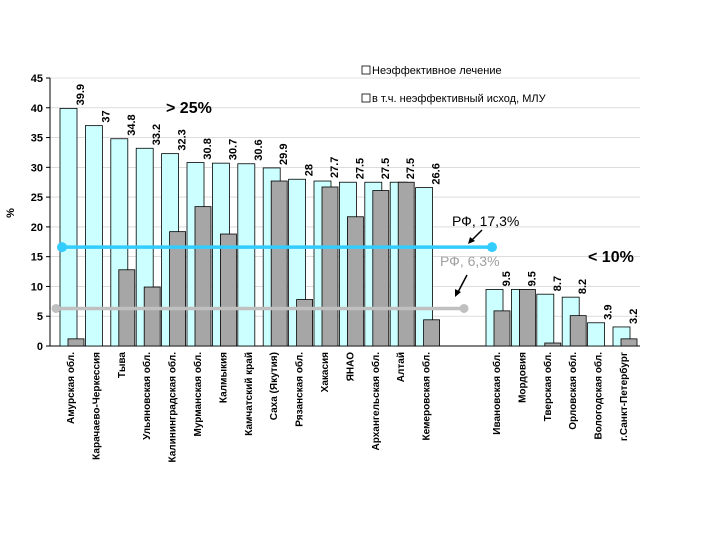 The width and height of the screenshot is (720, 540). Describe the element at coordinates (96, 406) in the screenshot. I see `category-label: Карачаево-Черкессия` at that location.